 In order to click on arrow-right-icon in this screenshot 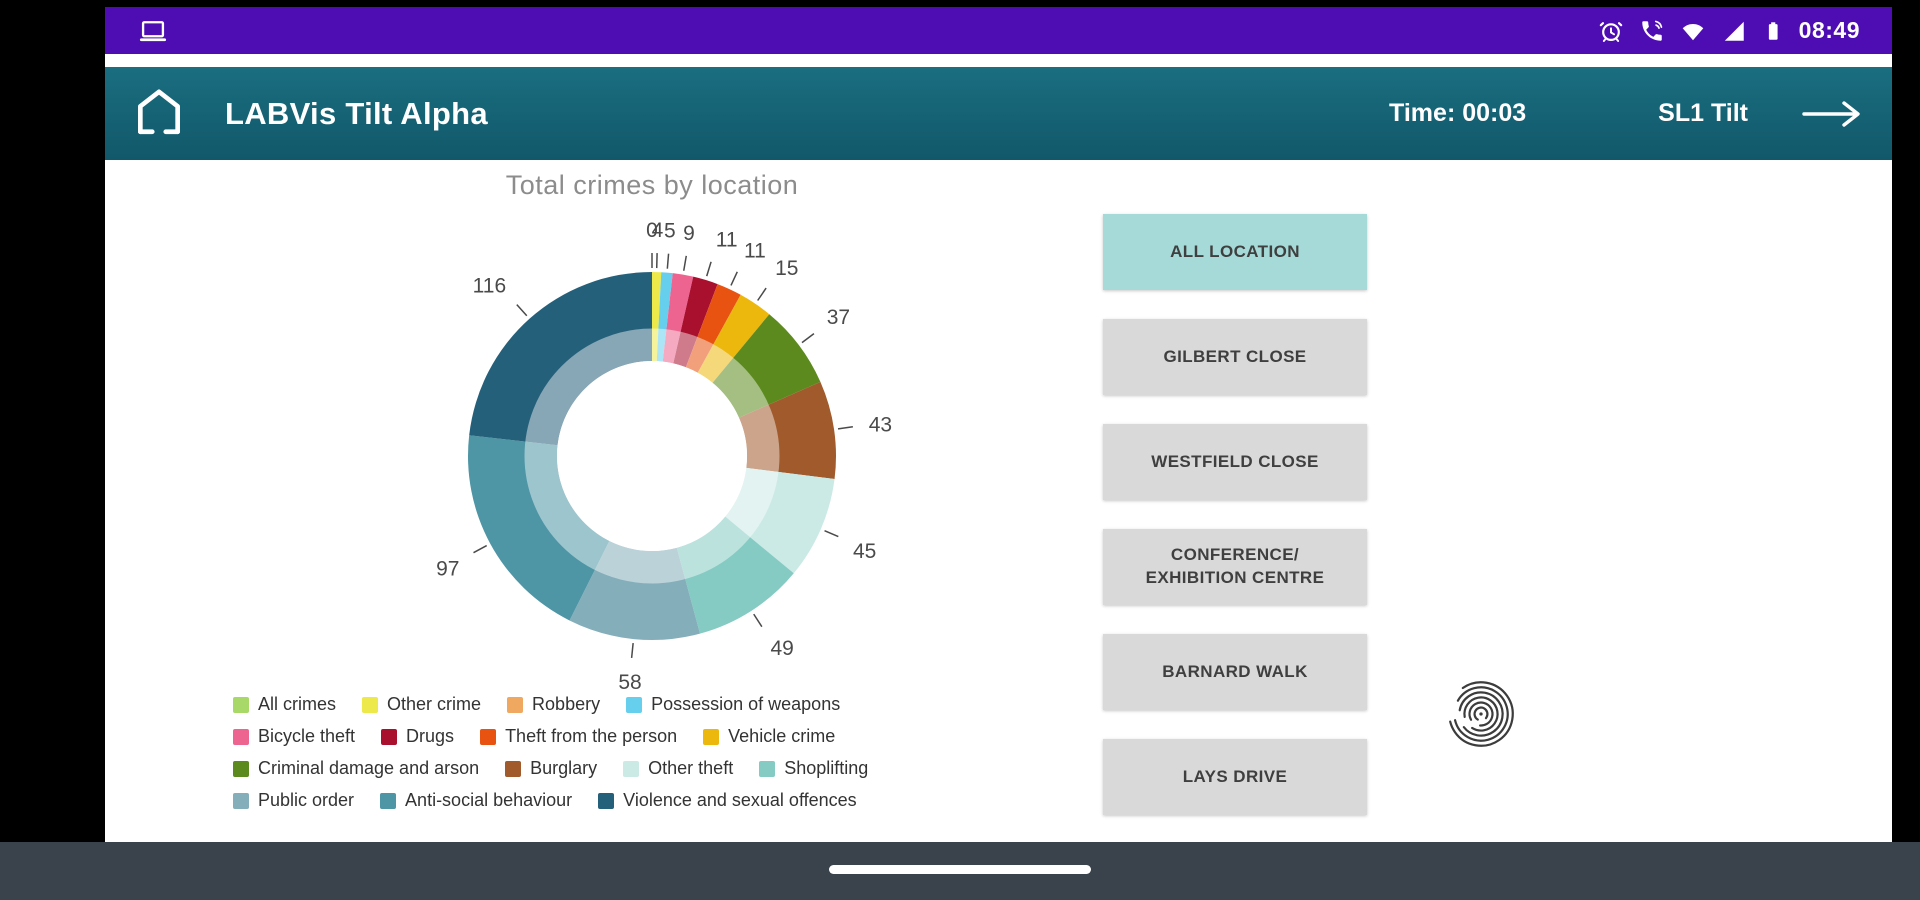, I will do `click(1832, 114)`.